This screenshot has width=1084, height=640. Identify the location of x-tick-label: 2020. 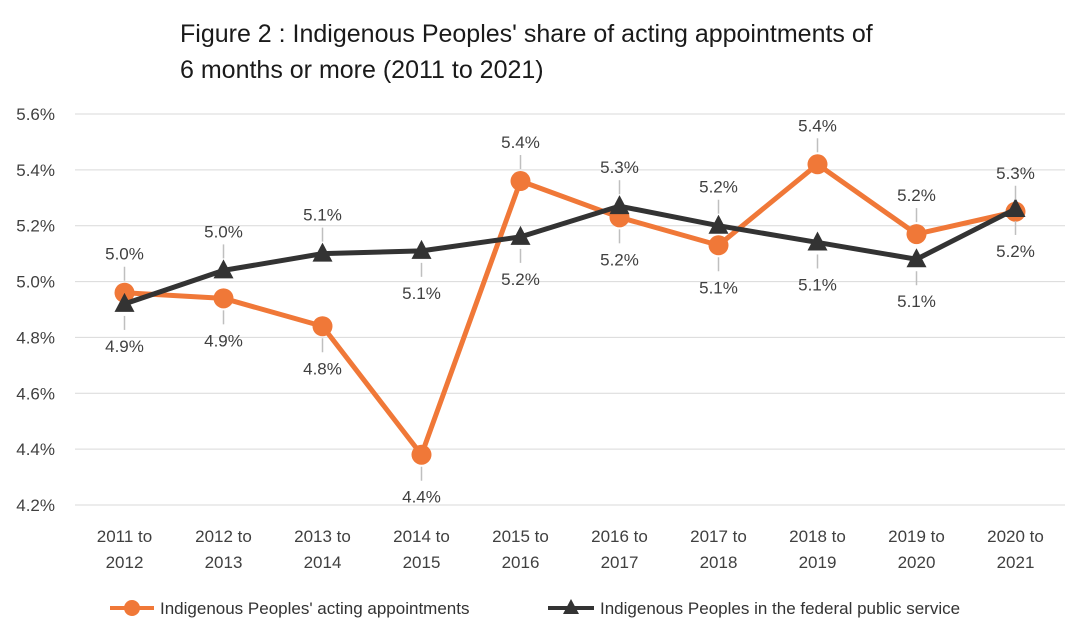
(917, 562).